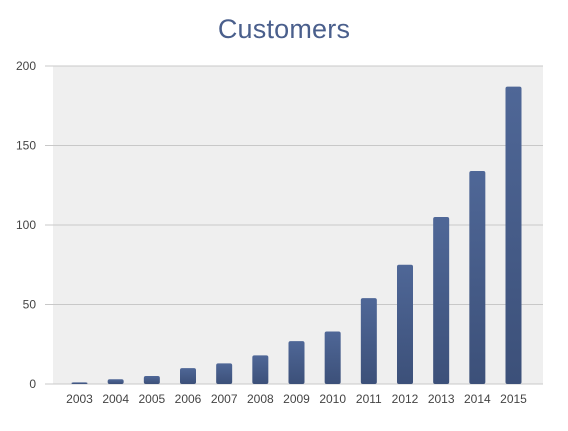 The width and height of the screenshot is (568, 431). I want to click on x-tick-label: 2005, so click(151, 399).